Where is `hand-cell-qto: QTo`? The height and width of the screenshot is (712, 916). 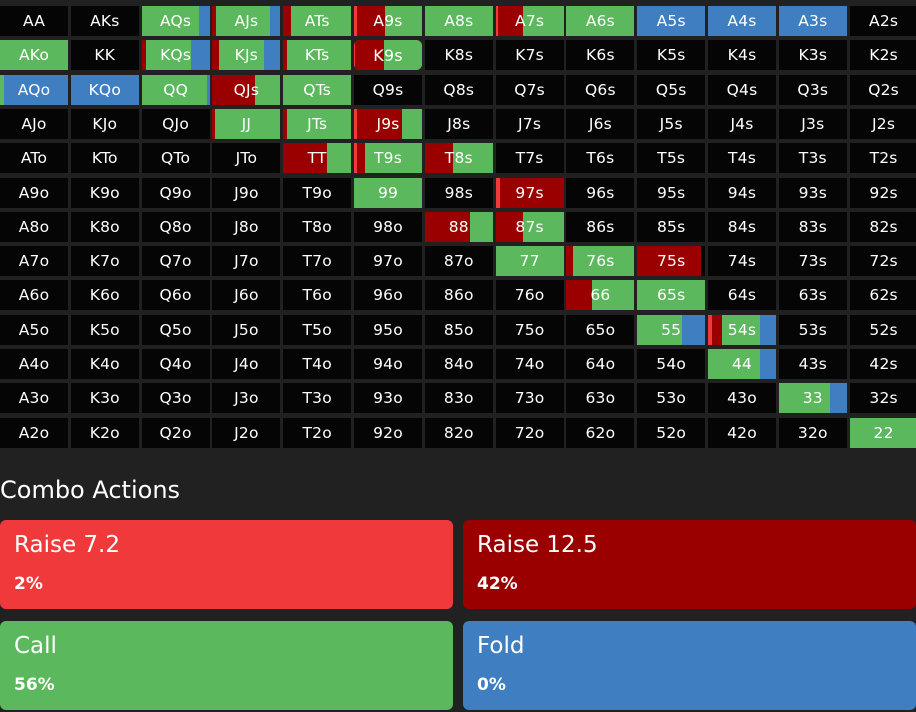 hand-cell-qto: QTo is located at coordinates (175, 158).